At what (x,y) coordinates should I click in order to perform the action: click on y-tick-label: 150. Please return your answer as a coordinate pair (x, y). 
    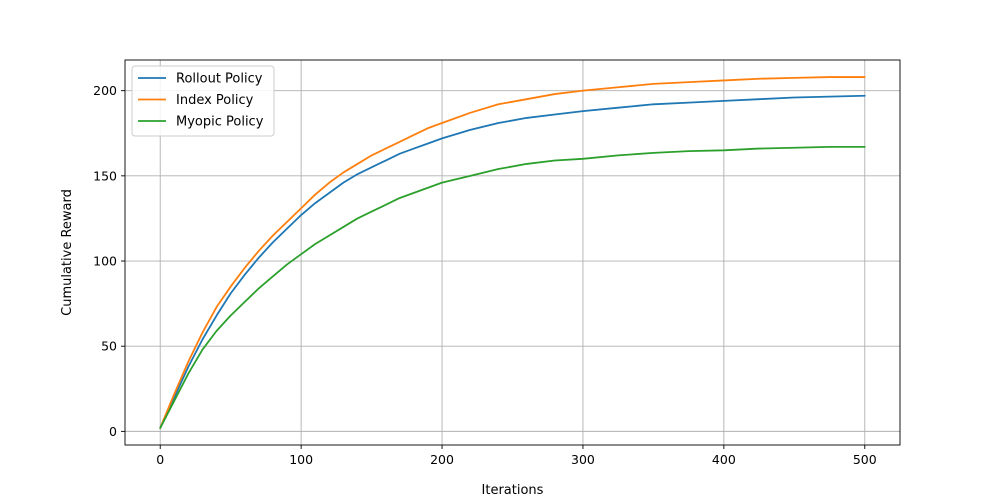
    Looking at the image, I should click on (105, 175).